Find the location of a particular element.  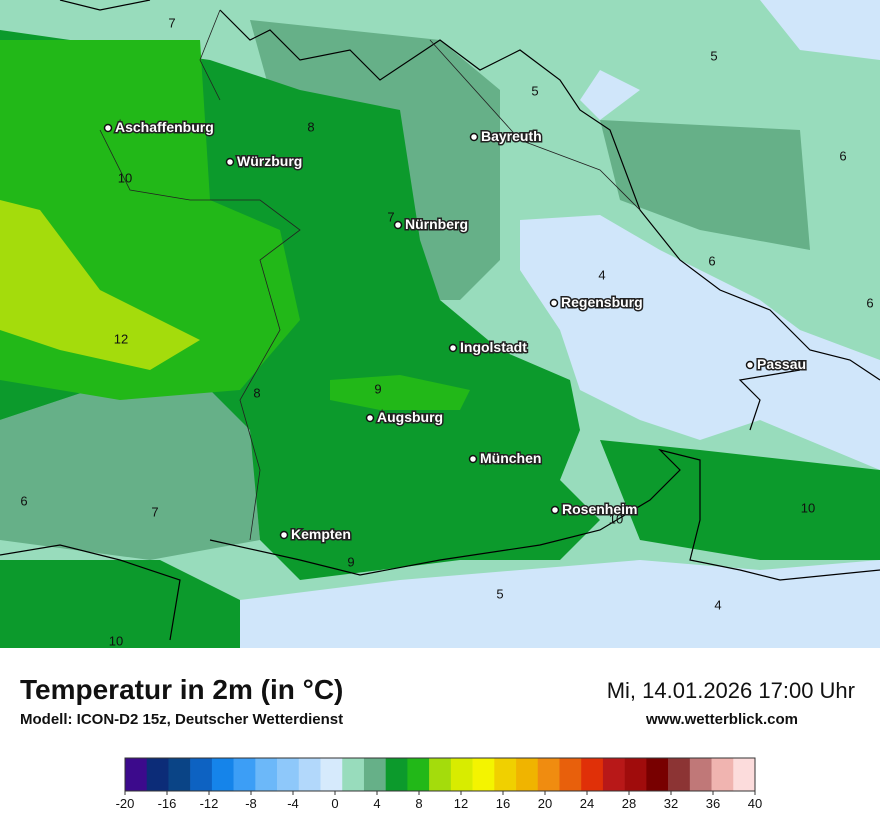

colorbar-tick-label: -12 is located at coordinates (209, 803).